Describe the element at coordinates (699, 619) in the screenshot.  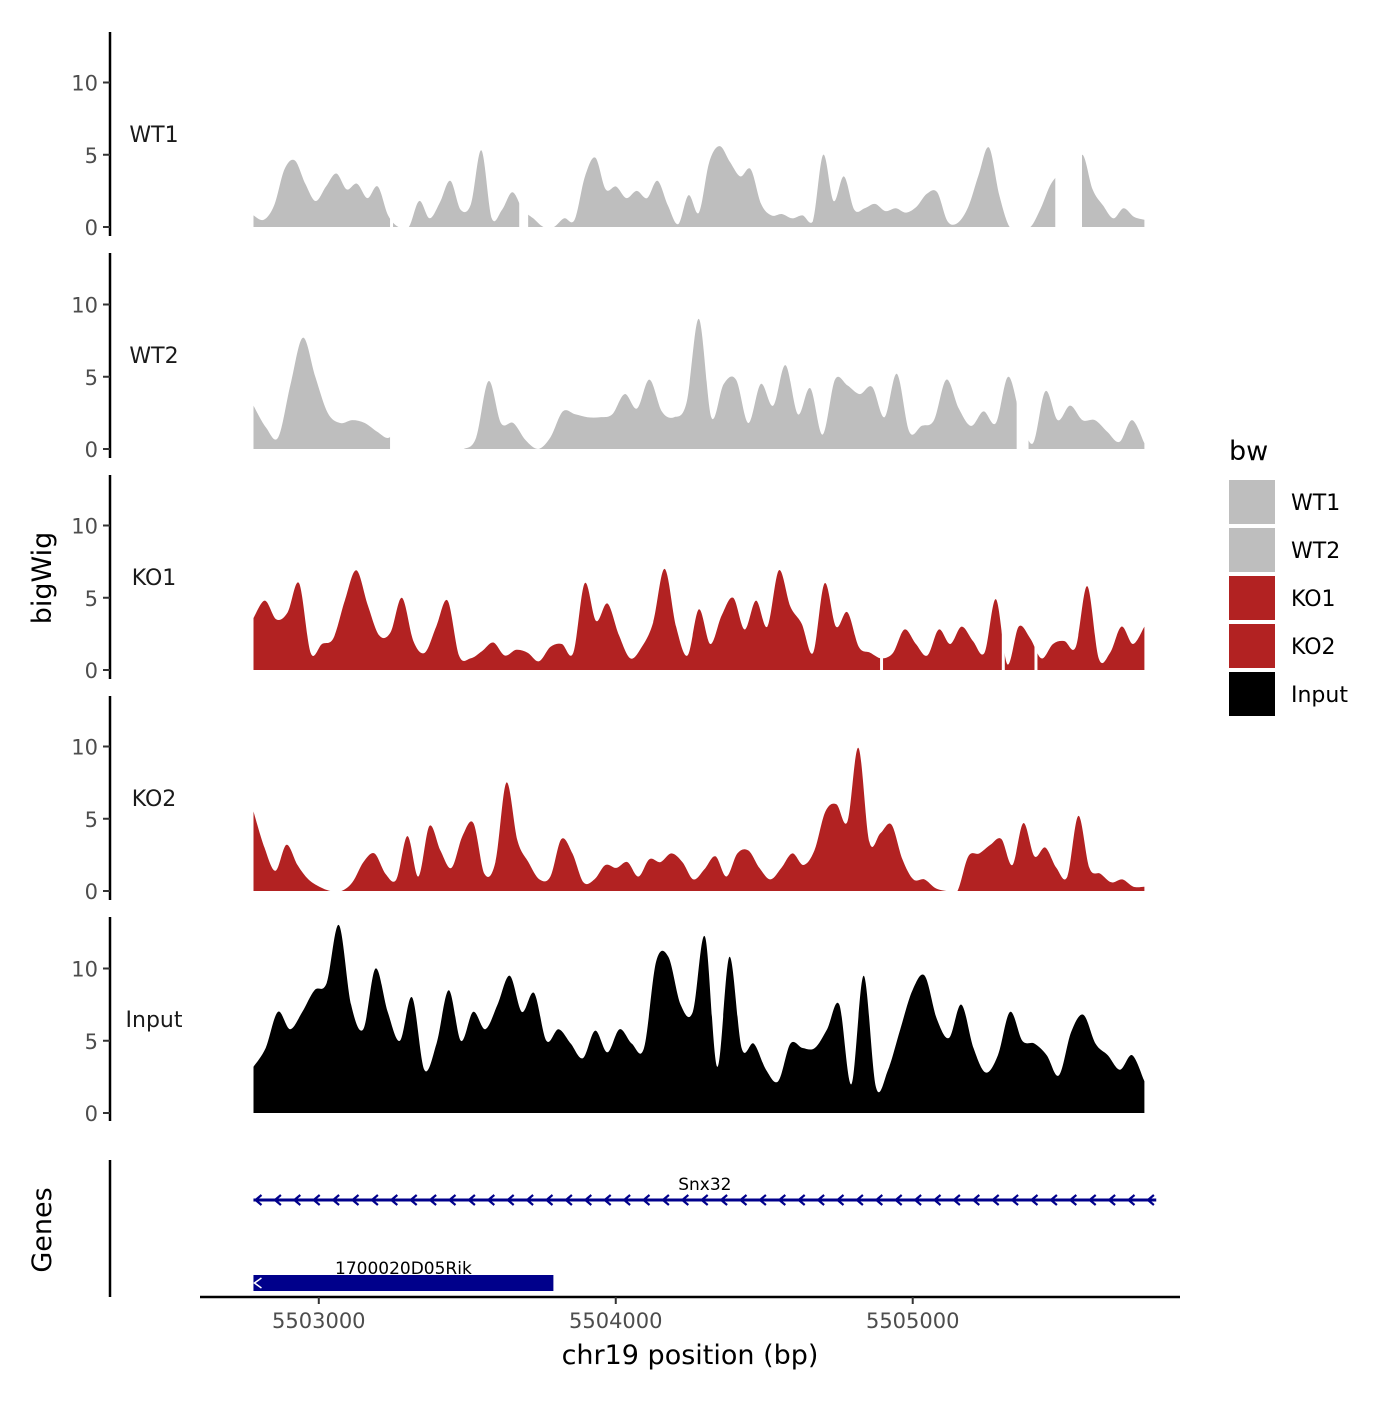
I see `coverage-area-ko1` at that location.